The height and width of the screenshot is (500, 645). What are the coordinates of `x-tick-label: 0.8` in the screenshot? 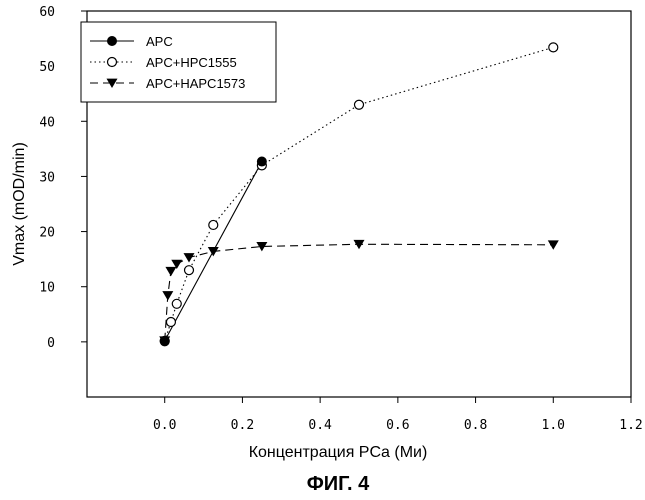 It's located at (475, 425).